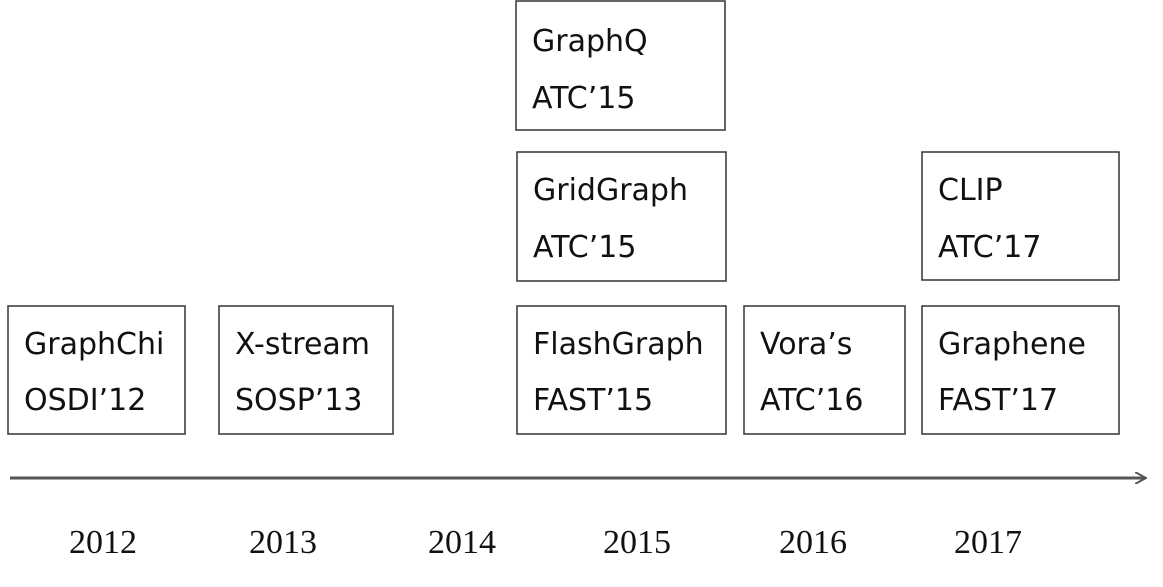 The image size is (1163, 587). What do you see at coordinates (618, 344) in the screenshot?
I see `paper-name: FlashGraph` at bounding box center [618, 344].